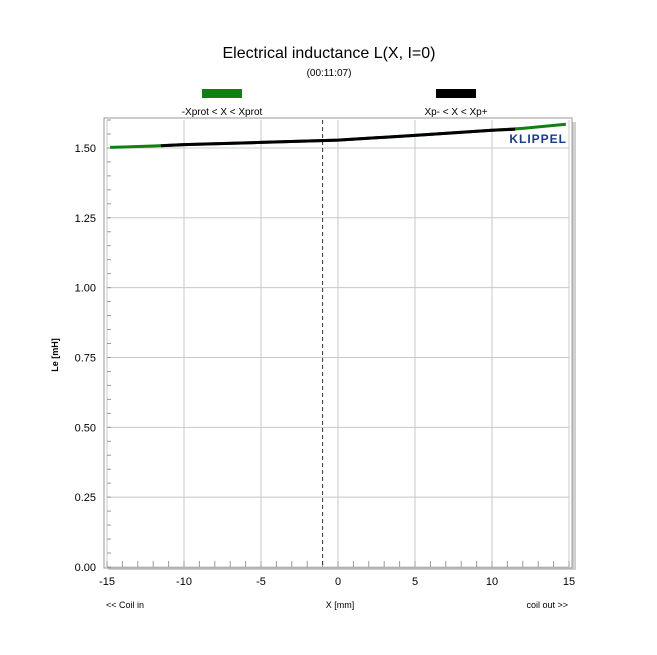 The height and width of the screenshot is (655, 657). What do you see at coordinates (85, 568) in the screenshot?
I see `y-tick-label: 0.00` at bounding box center [85, 568].